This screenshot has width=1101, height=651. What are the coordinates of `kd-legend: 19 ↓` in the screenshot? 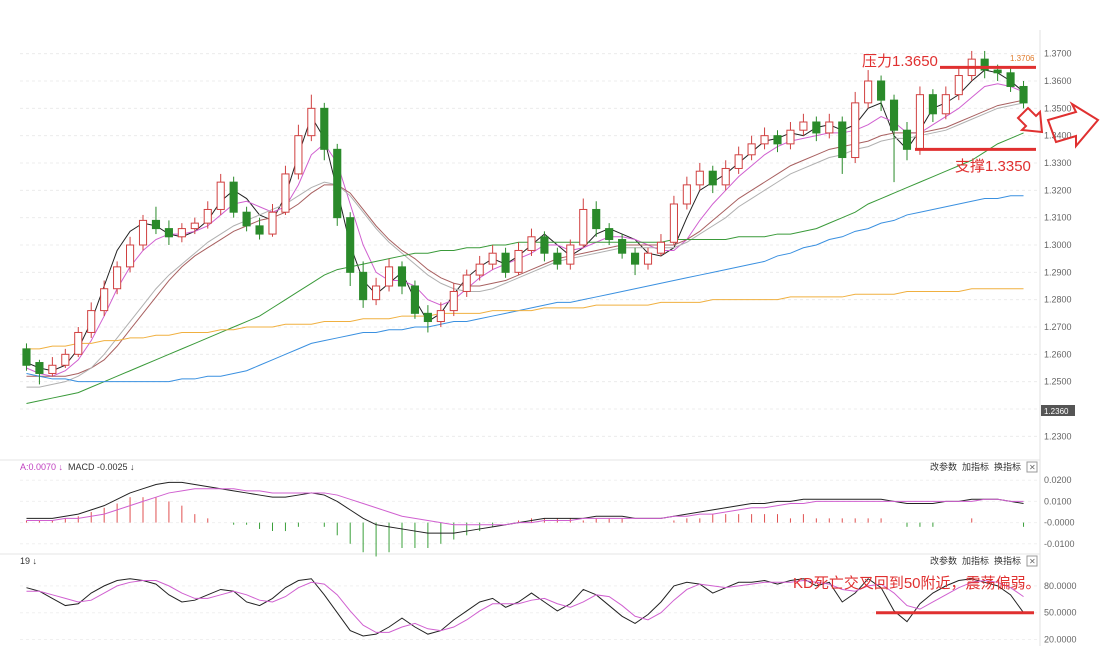 It's located at (28, 561).